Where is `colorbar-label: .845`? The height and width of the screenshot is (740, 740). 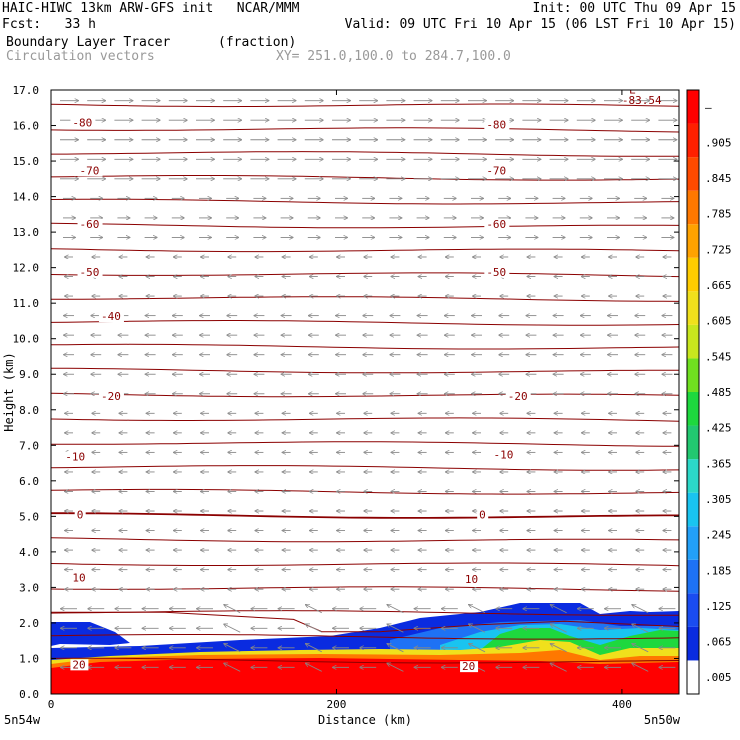
colorbar-label: .845 is located at coordinates (718, 178).